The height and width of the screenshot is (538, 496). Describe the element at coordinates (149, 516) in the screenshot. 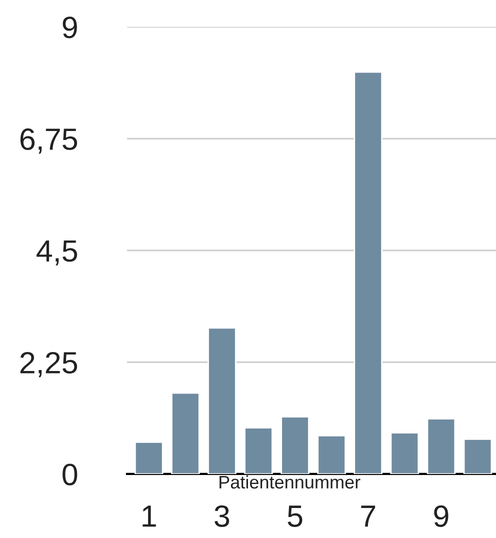

I see `x-tick-label: 1` at that location.